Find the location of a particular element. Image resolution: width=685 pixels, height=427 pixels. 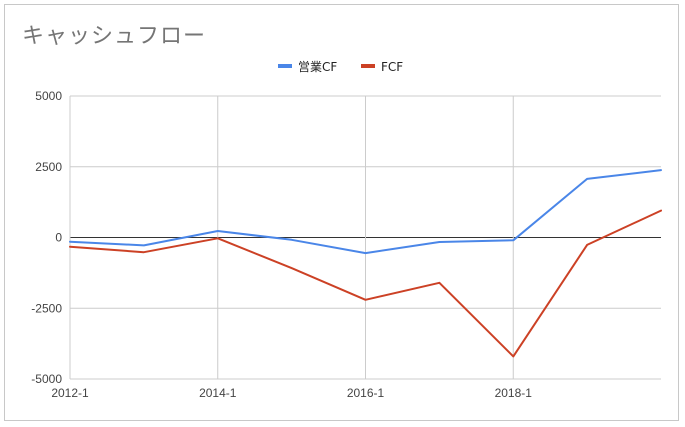

legend: 営業CF FCF is located at coordinates (340, 67).